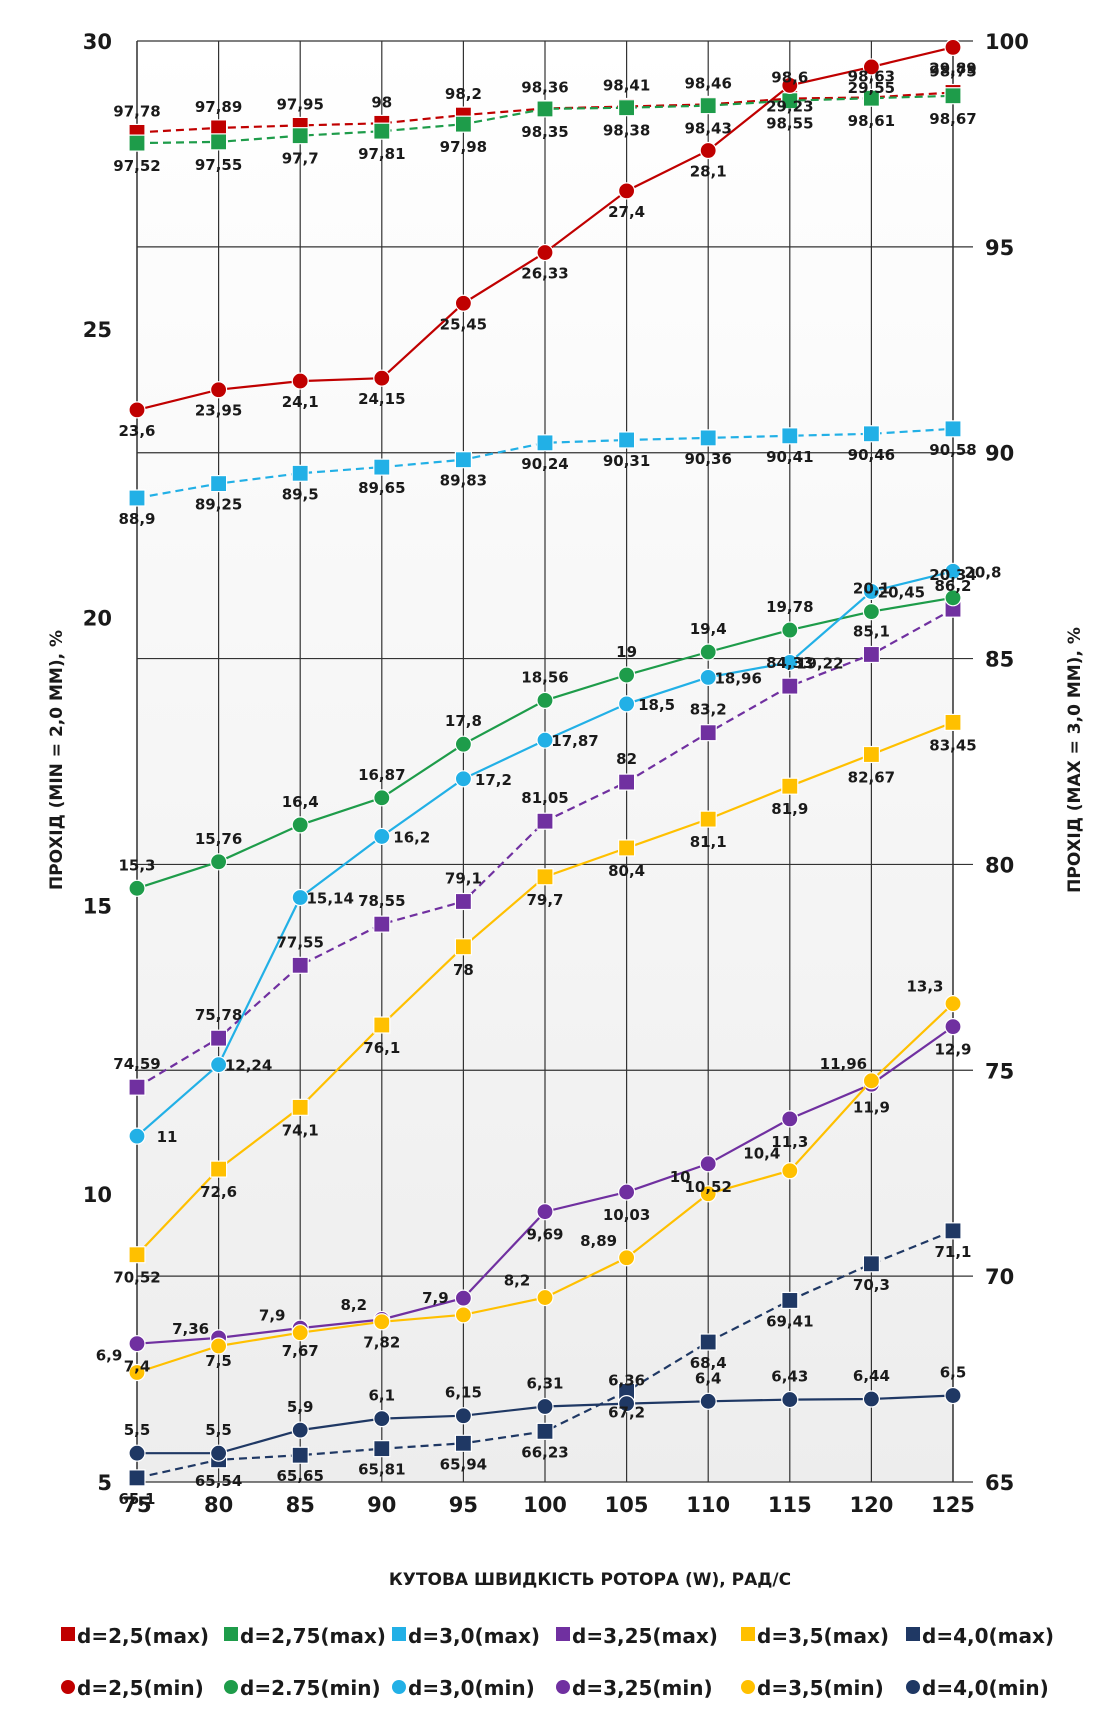 This screenshot has height=1710, width=1094. Describe the element at coordinates (381, 154) in the screenshot. I see `data-label: 97,81` at that location.